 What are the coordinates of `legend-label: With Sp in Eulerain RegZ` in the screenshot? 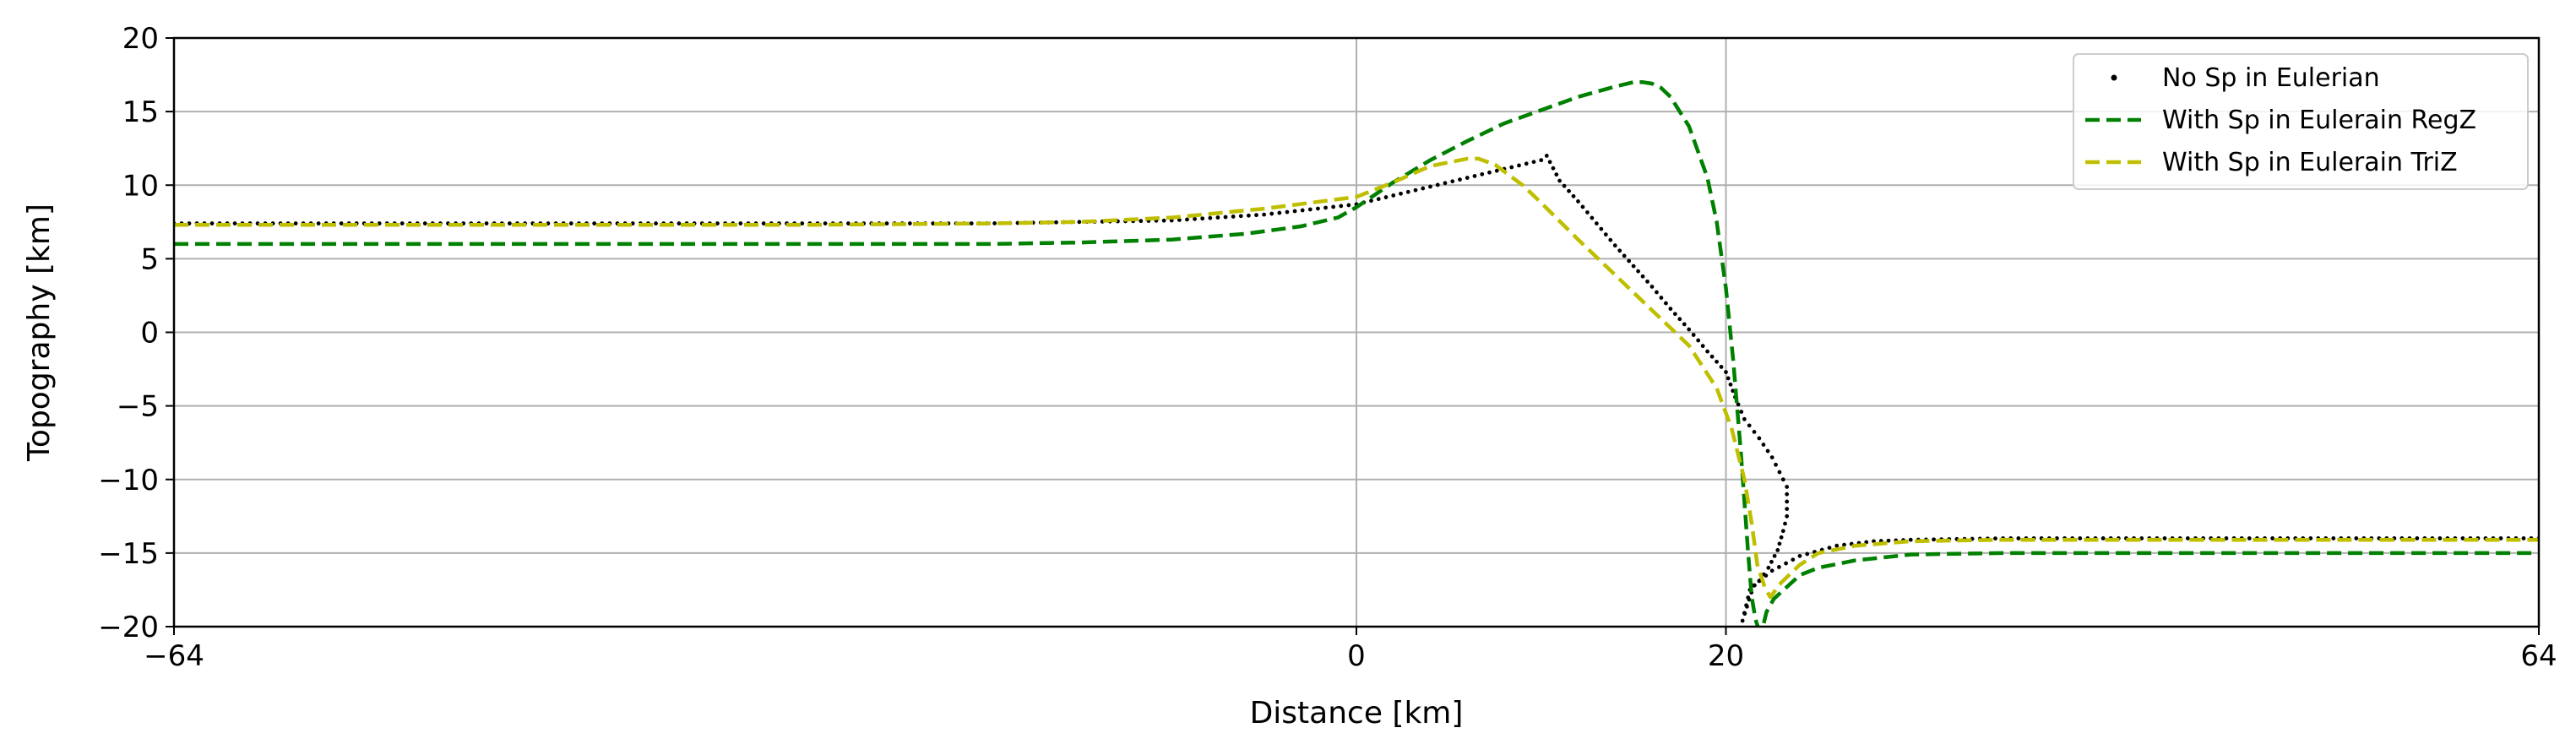 It's located at (2319, 120).